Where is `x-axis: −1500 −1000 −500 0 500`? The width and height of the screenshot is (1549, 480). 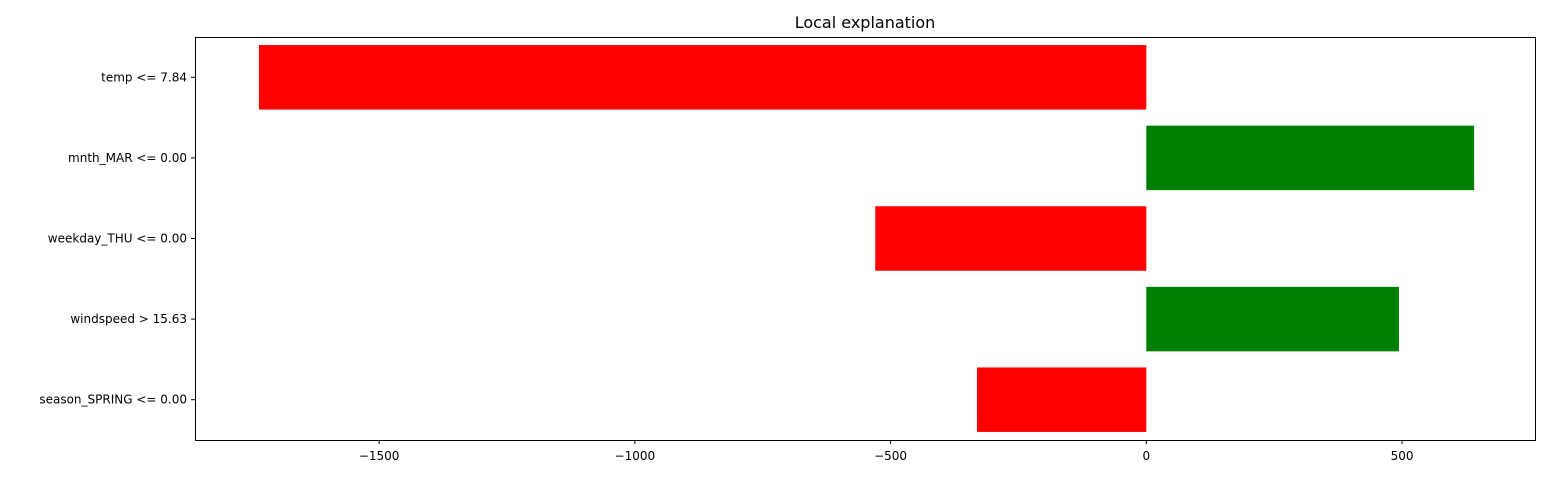 x-axis: −1500 −1000 −500 0 500 is located at coordinates (886, 451).